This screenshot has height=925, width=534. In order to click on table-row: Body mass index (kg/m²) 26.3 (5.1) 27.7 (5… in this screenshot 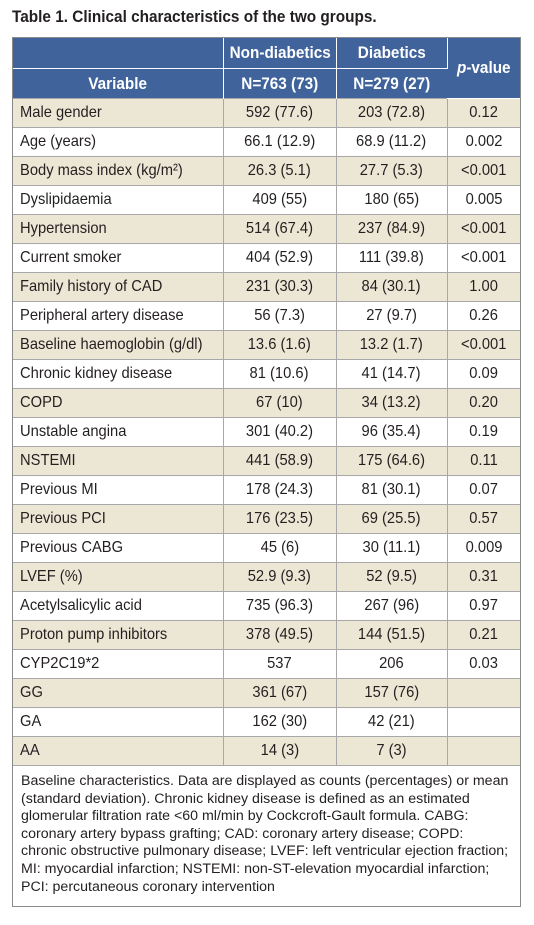, I will do `click(266, 171)`.